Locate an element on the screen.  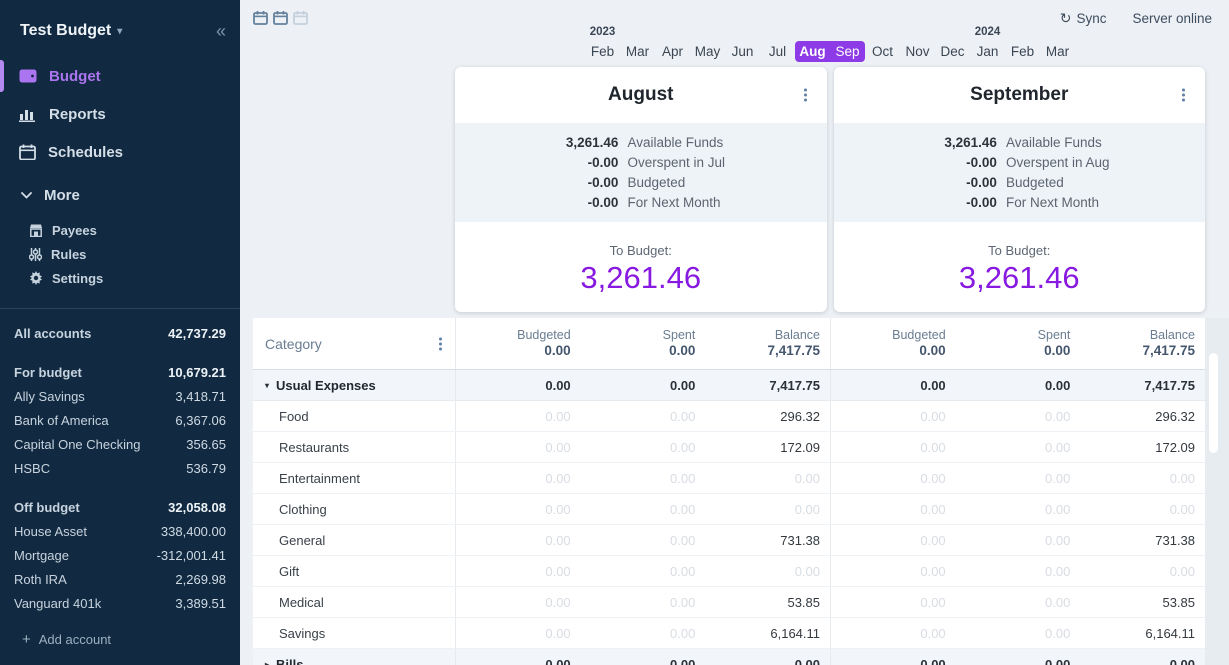
category-row-clothing: Clothing 0.00 0.00 0.00 0.00 0.00 0.00 is located at coordinates (729, 509).